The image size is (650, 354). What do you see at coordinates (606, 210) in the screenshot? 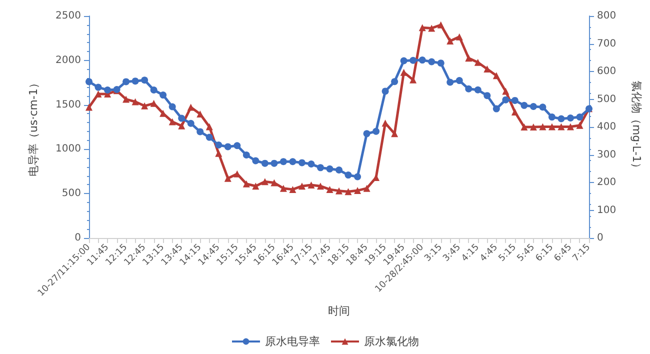
I see `y2-tick-label: 100` at bounding box center [606, 210].